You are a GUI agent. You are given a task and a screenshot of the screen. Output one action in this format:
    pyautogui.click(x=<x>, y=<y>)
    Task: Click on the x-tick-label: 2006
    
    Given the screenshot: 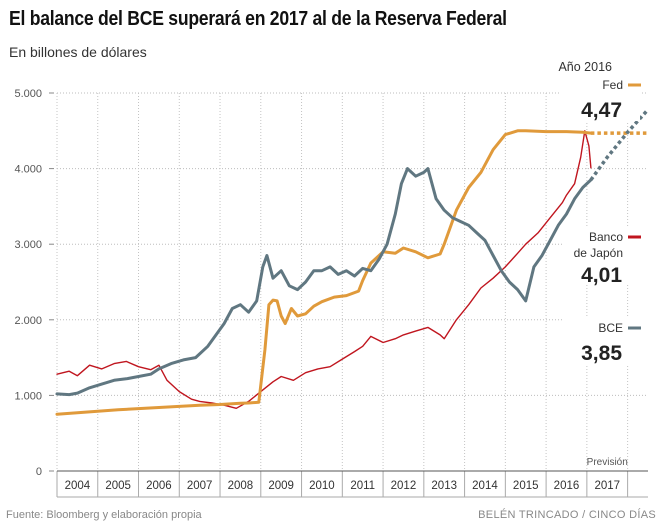 What is the action you would take?
    pyautogui.click(x=159, y=486)
    